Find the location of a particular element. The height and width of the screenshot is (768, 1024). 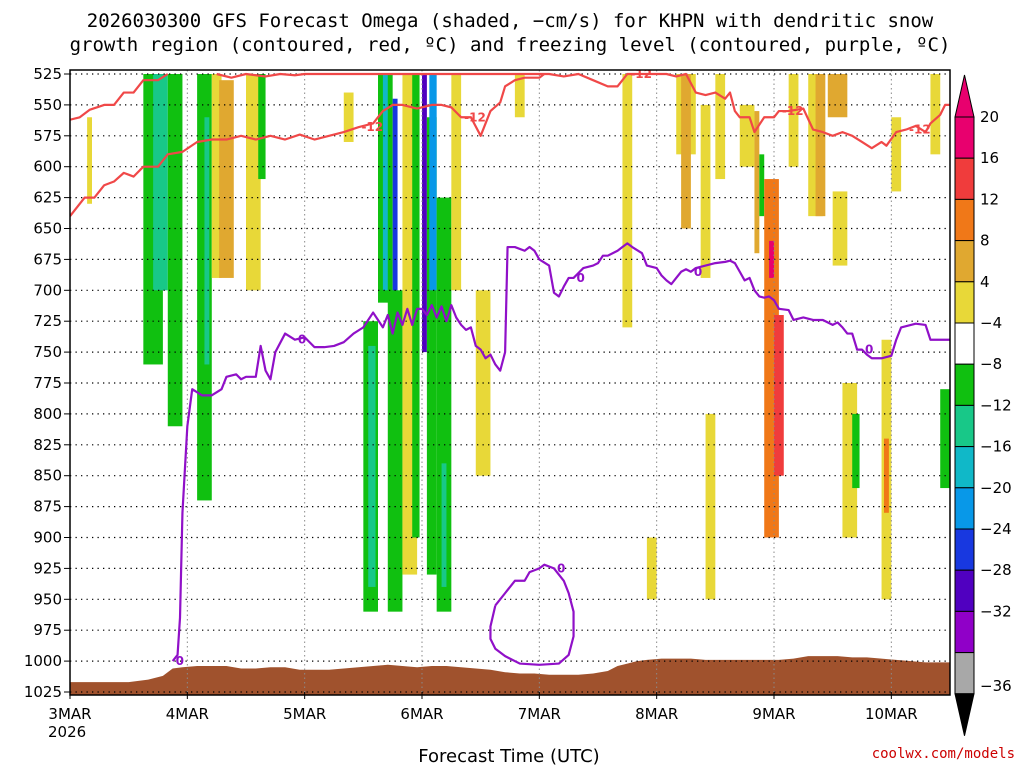

y-tick-label-11: 800 is located at coordinates (47, 414).